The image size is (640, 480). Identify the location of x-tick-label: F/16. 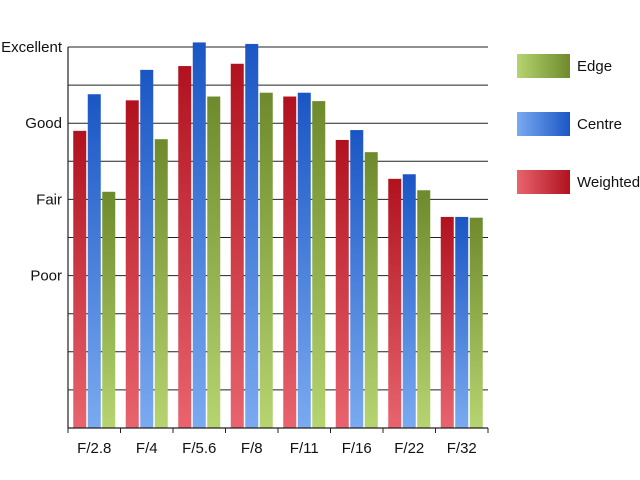
(357, 448).